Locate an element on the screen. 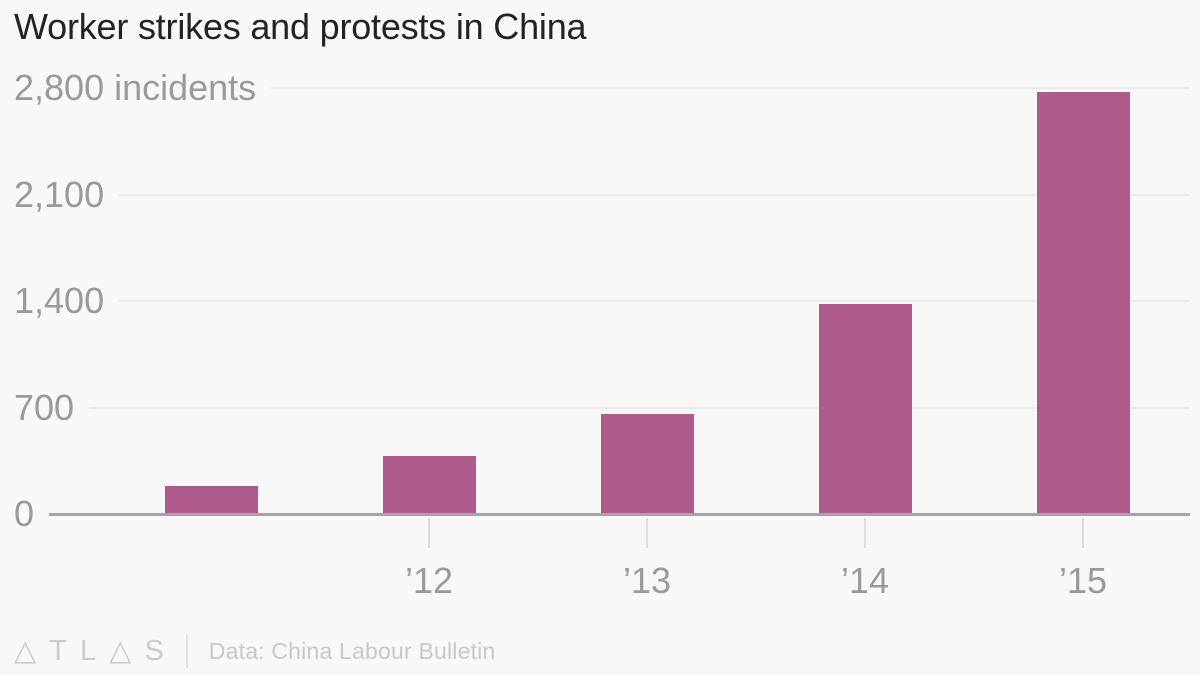  x-tick-label: ’15 is located at coordinates (1083, 580).